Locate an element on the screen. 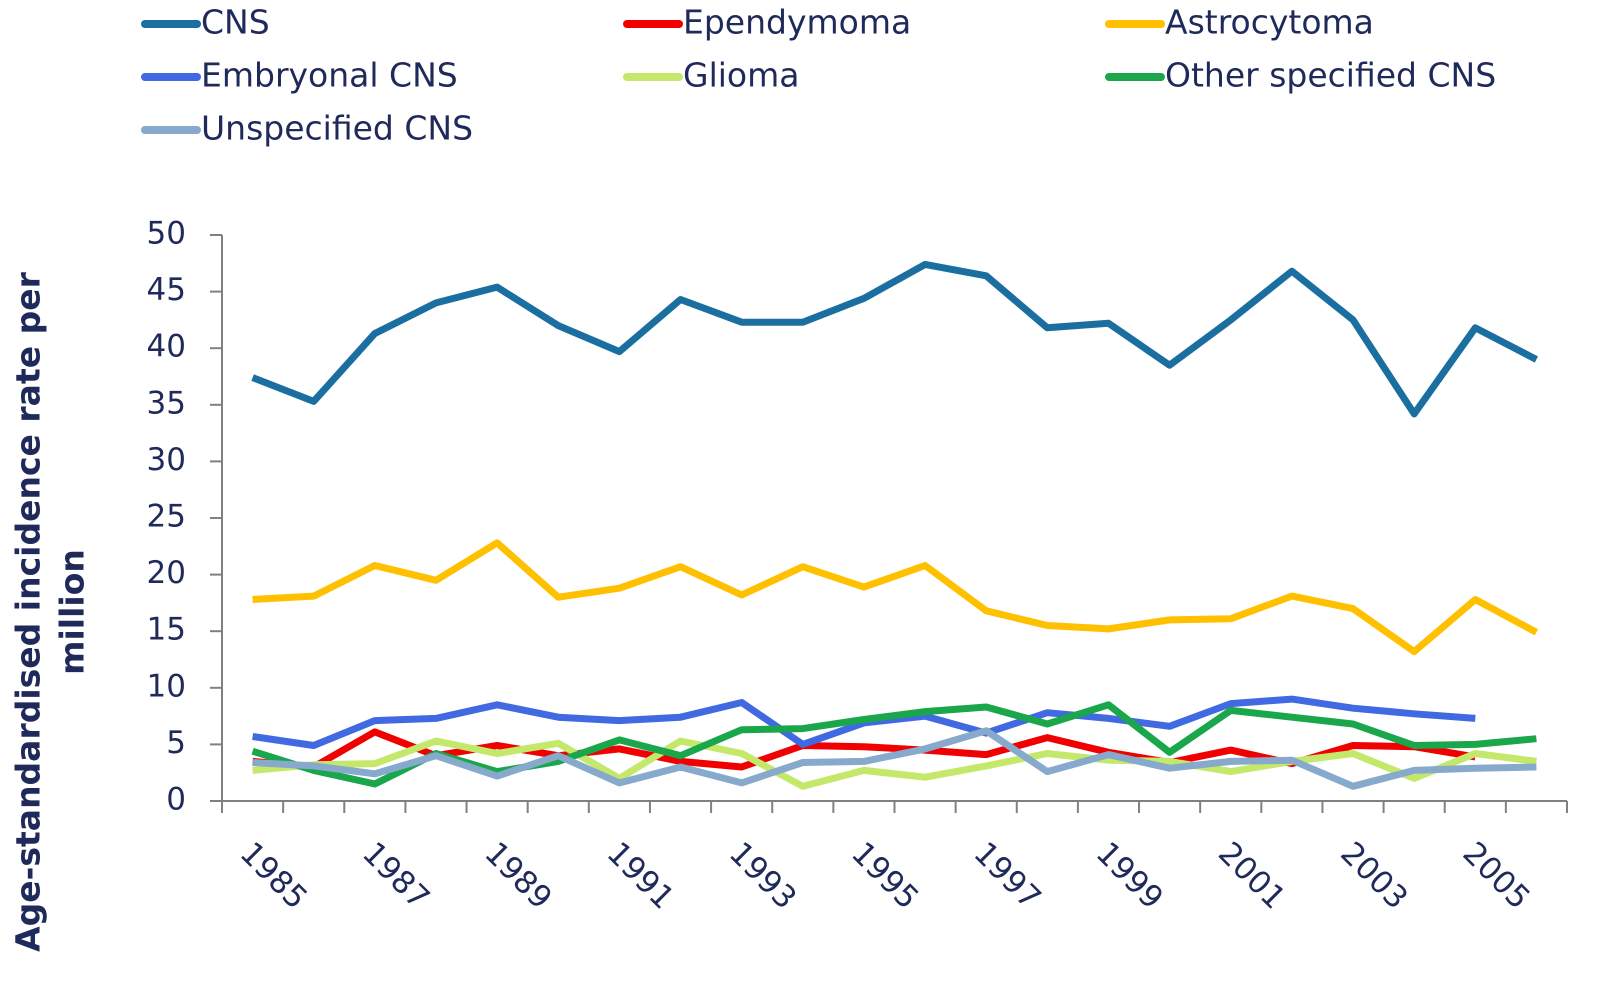 Image resolution: width=1604 pixels, height=1005 pixels. x-tick-label: 1985 is located at coordinates (273, 875).